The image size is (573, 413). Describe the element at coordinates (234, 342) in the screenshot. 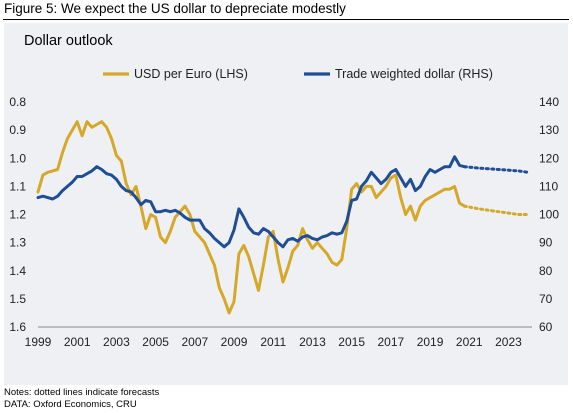

I see `x-tick-label-5: 2009` at that location.